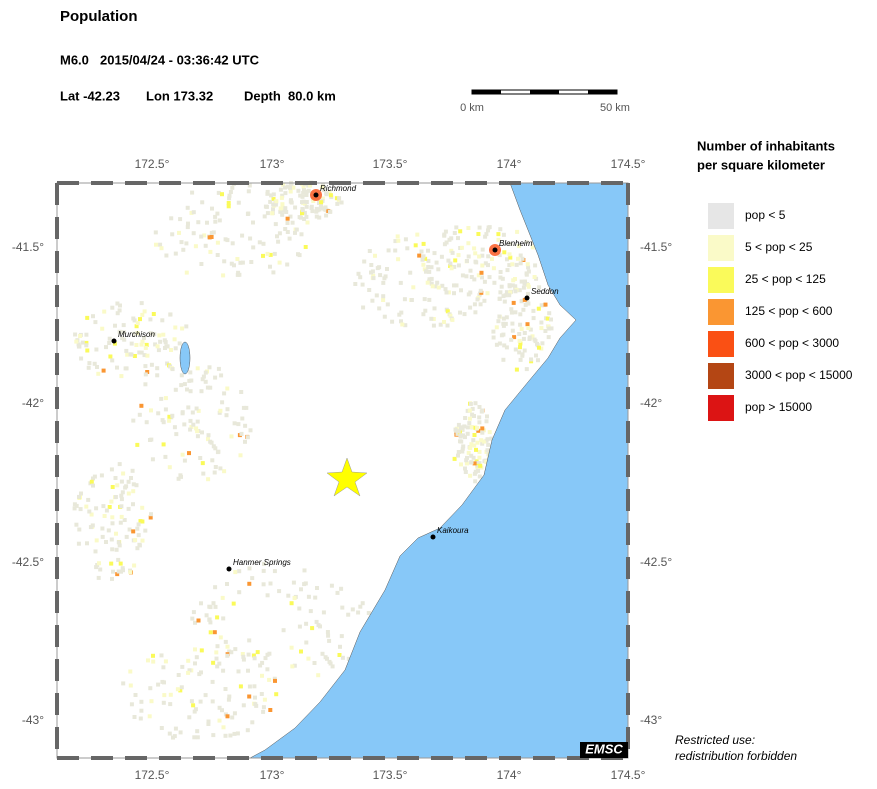 This screenshot has height=789, width=877. Describe the element at coordinates (509, 164) in the screenshot. I see `lon-tick-label: 174°` at that location.